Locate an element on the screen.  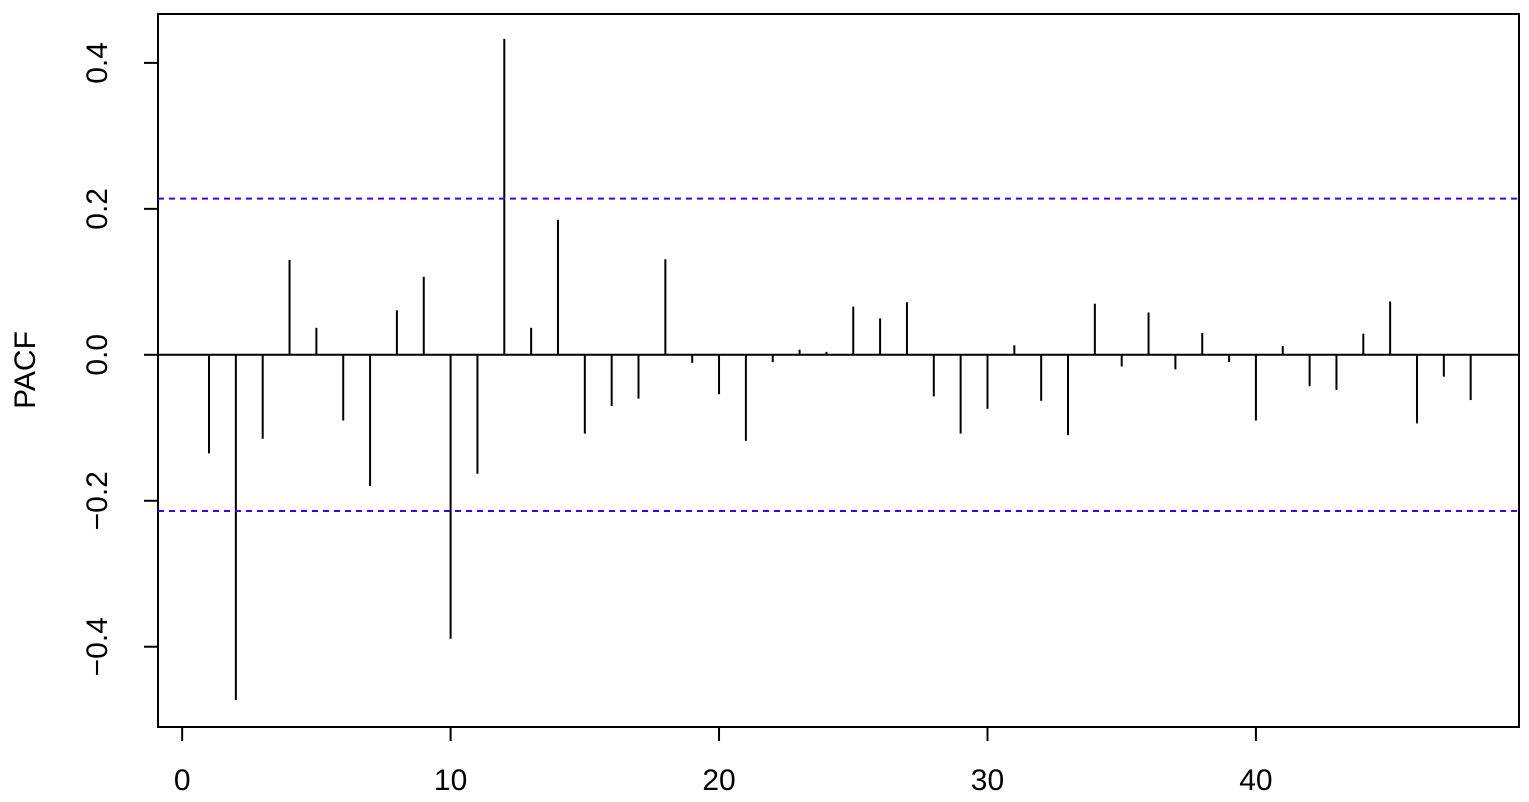
y-tick-label: 0.0 is located at coordinates (97, 355).